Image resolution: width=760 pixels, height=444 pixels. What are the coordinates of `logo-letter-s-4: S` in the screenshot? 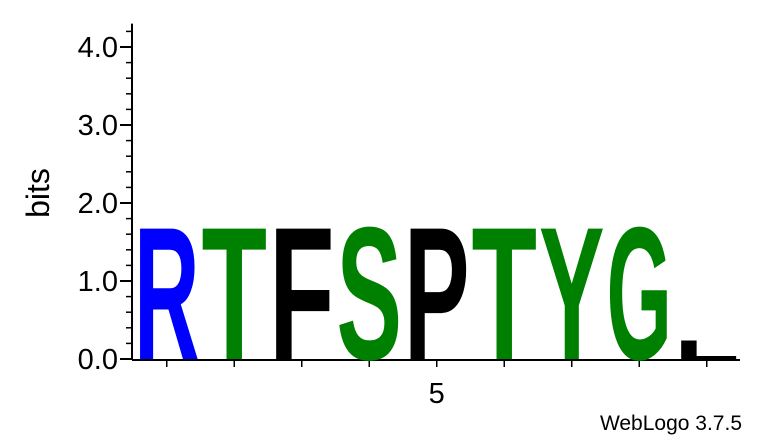 It's located at (370, 293).